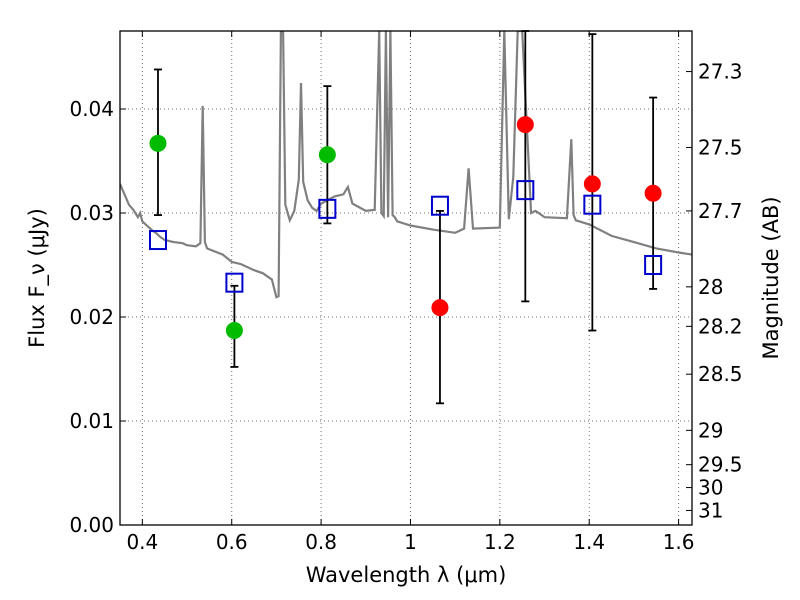 Image resolution: width=800 pixels, height=600 pixels. I want to click on right-tick-label: 28, so click(710, 287).